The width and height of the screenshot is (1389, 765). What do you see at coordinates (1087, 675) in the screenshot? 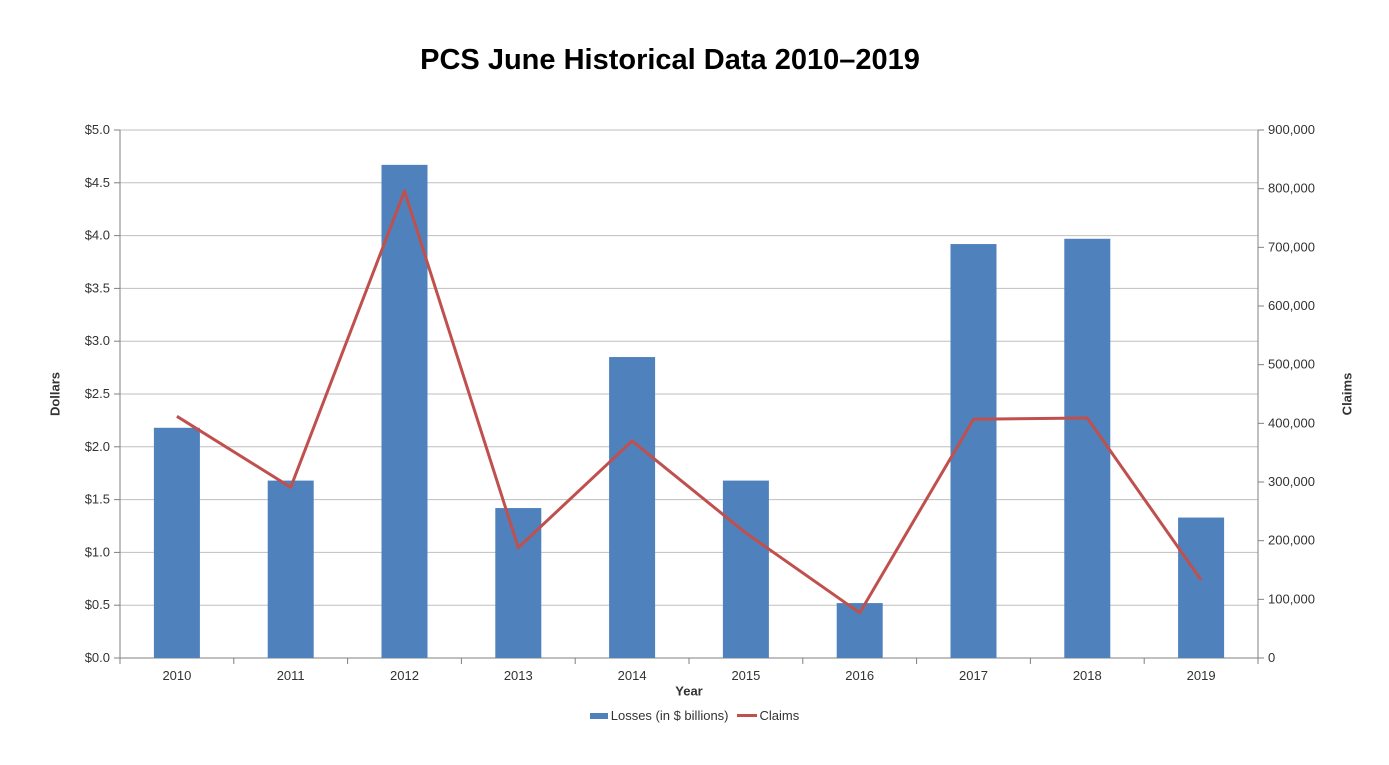
I see `x-axis-tick-label: 2018` at bounding box center [1087, 675].